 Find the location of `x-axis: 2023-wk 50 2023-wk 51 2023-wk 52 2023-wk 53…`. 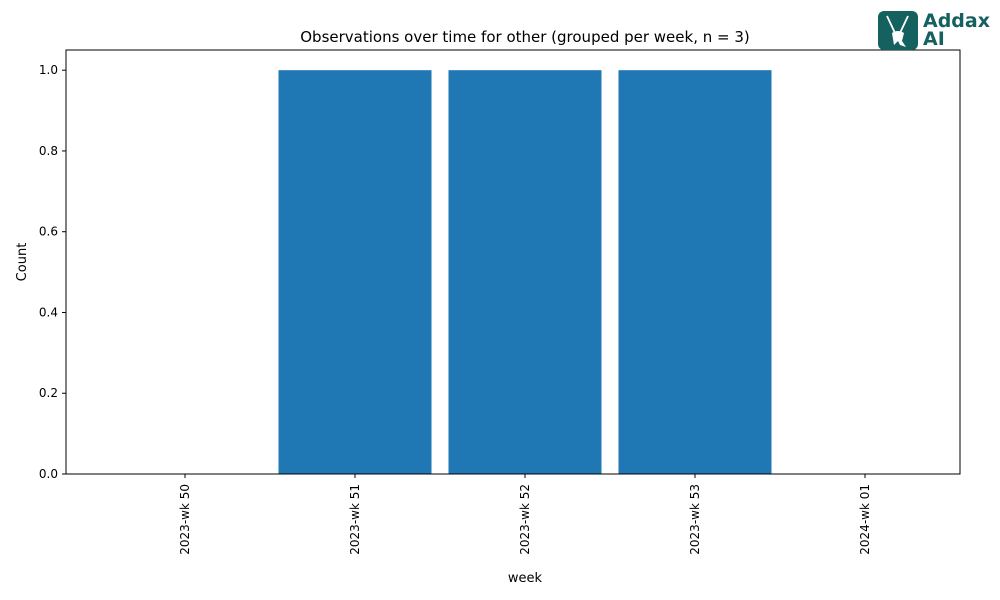

x-axis: 2023-wk 50 2023-wk 51 2023-wk 52 2023-wk 53… is located at coordinates (525, 514).